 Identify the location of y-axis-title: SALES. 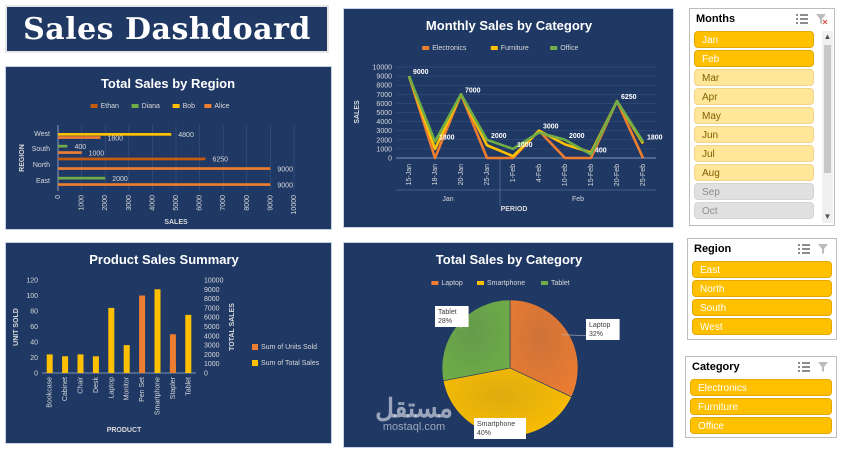
(357, 112).